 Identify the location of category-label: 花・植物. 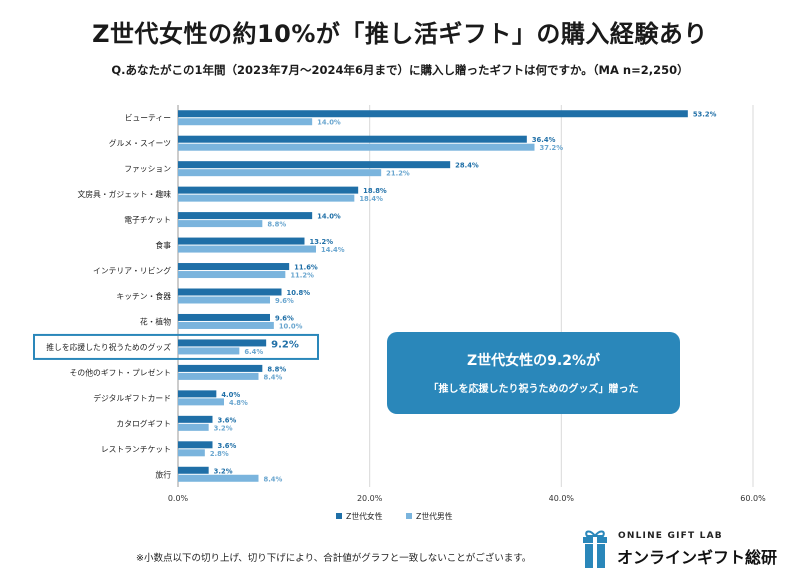
(155, 321).